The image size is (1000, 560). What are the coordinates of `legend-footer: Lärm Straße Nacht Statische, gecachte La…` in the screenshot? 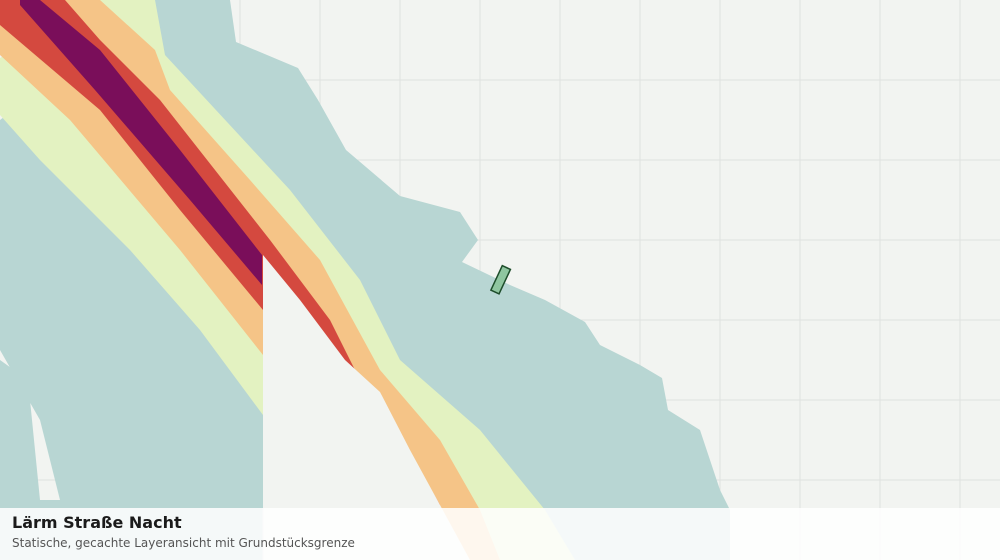 It's located at (500, 534).